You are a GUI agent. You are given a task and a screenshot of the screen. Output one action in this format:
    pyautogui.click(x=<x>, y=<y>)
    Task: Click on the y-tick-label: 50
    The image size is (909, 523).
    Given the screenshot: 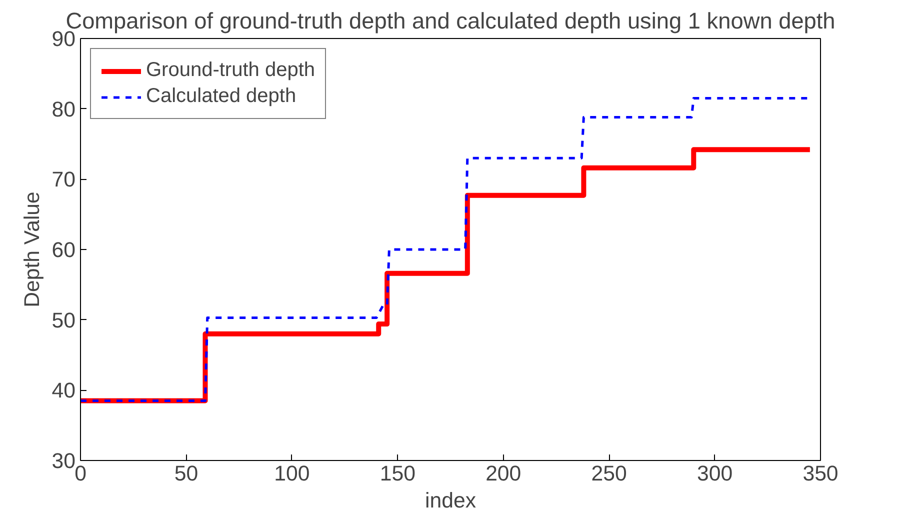 What is the action you would take?
    pyautogui.click(x=64, y=320)
    